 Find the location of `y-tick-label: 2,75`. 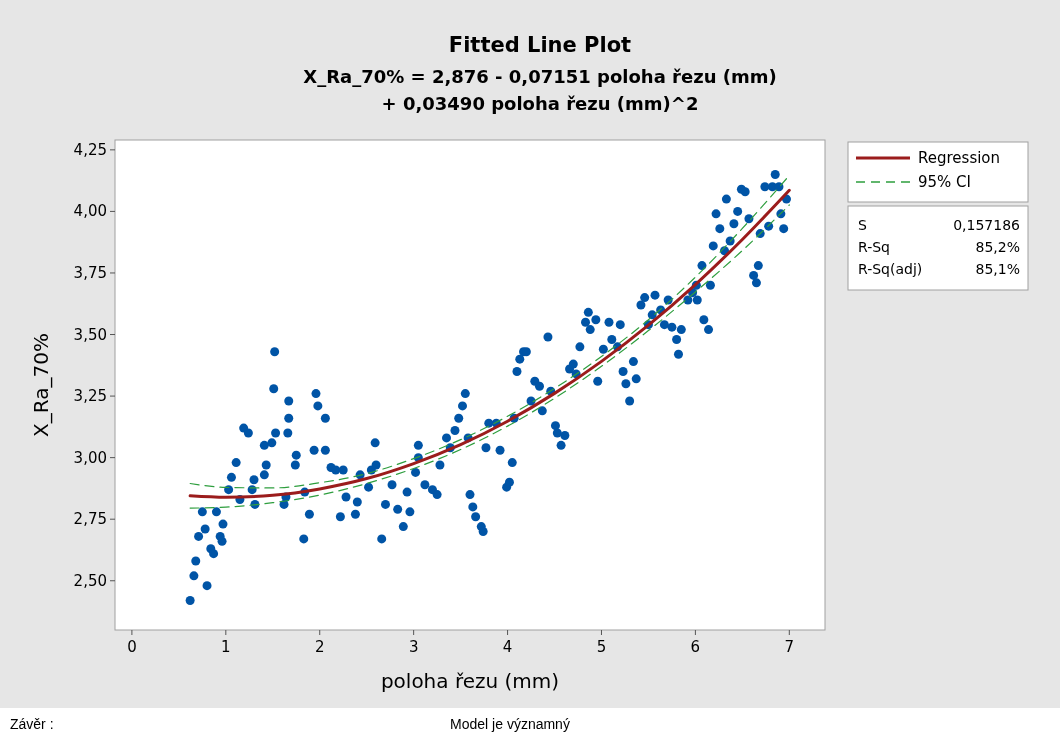

y-tick-label: 2,75 is located at coordinates (90, 519).